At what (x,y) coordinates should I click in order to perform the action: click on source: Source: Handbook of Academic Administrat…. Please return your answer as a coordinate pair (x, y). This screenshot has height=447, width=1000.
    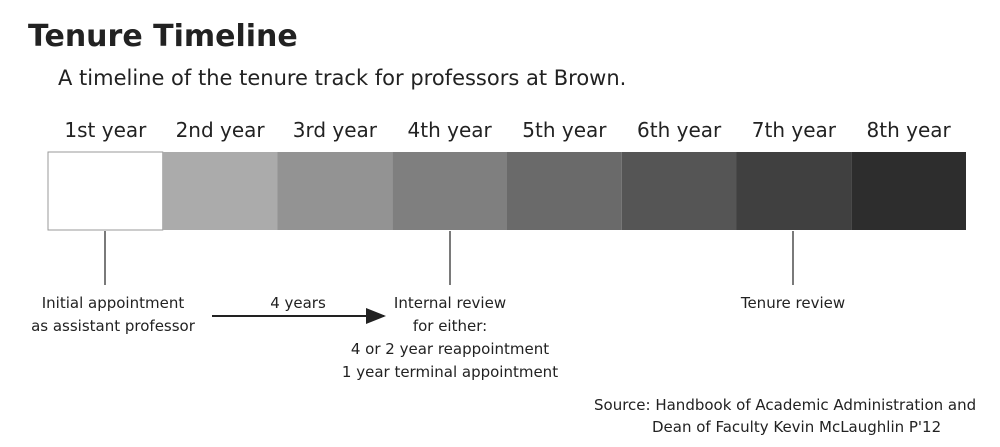
    Looking at the image, I should click on (785, 405).